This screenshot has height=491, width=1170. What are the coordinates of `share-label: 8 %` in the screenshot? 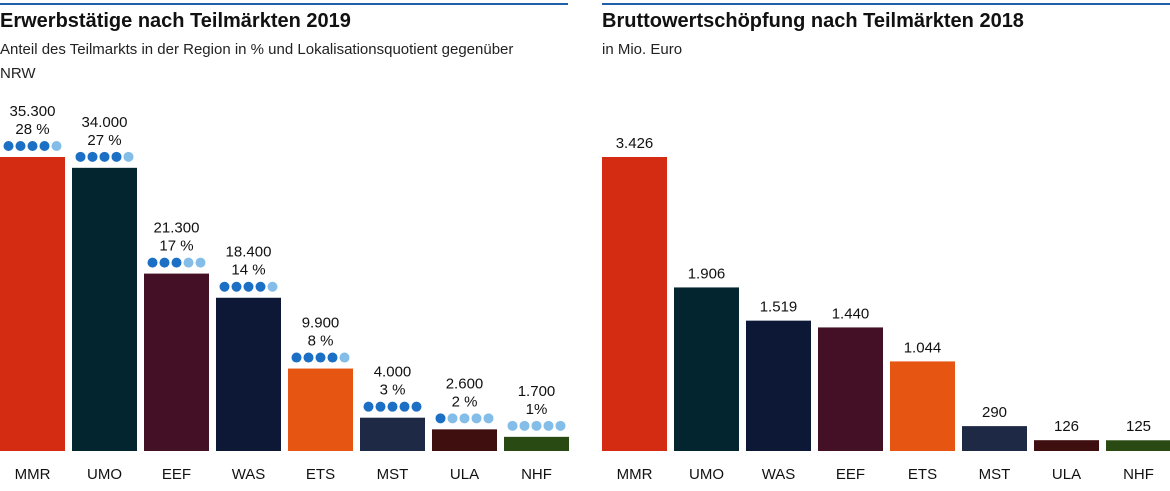 It's located at (321, 341).